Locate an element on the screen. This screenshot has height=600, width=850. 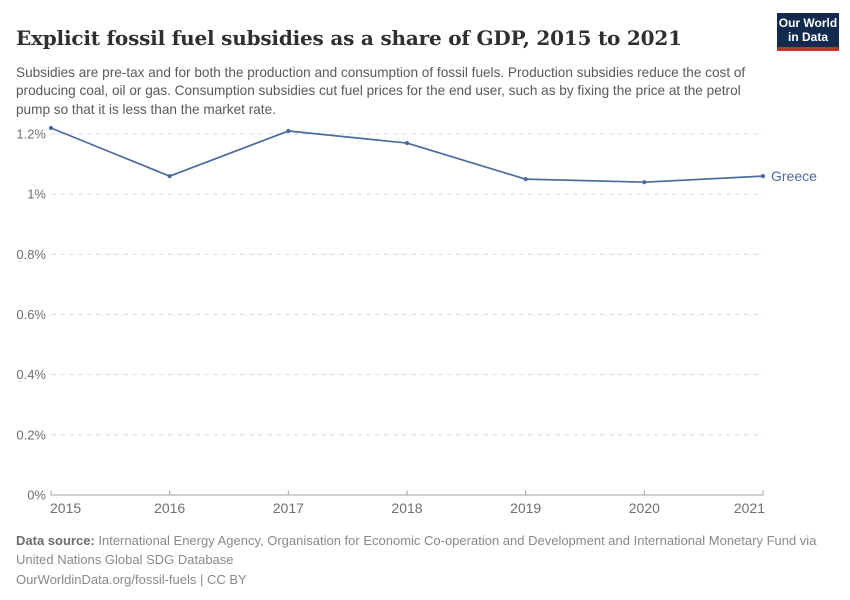
series-label-greece: Greece is located at coordinates (794, 176).